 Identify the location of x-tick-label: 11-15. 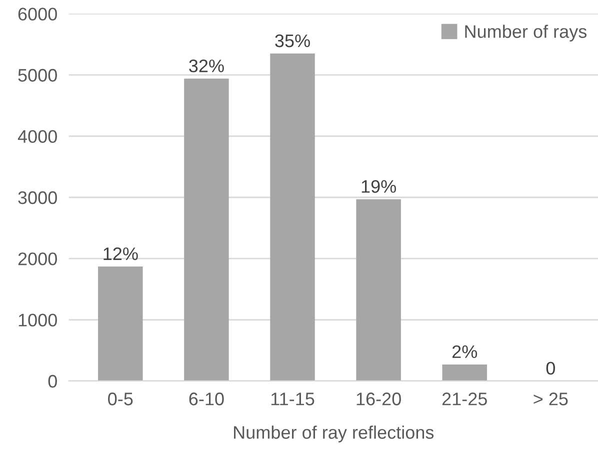
(292, 399).